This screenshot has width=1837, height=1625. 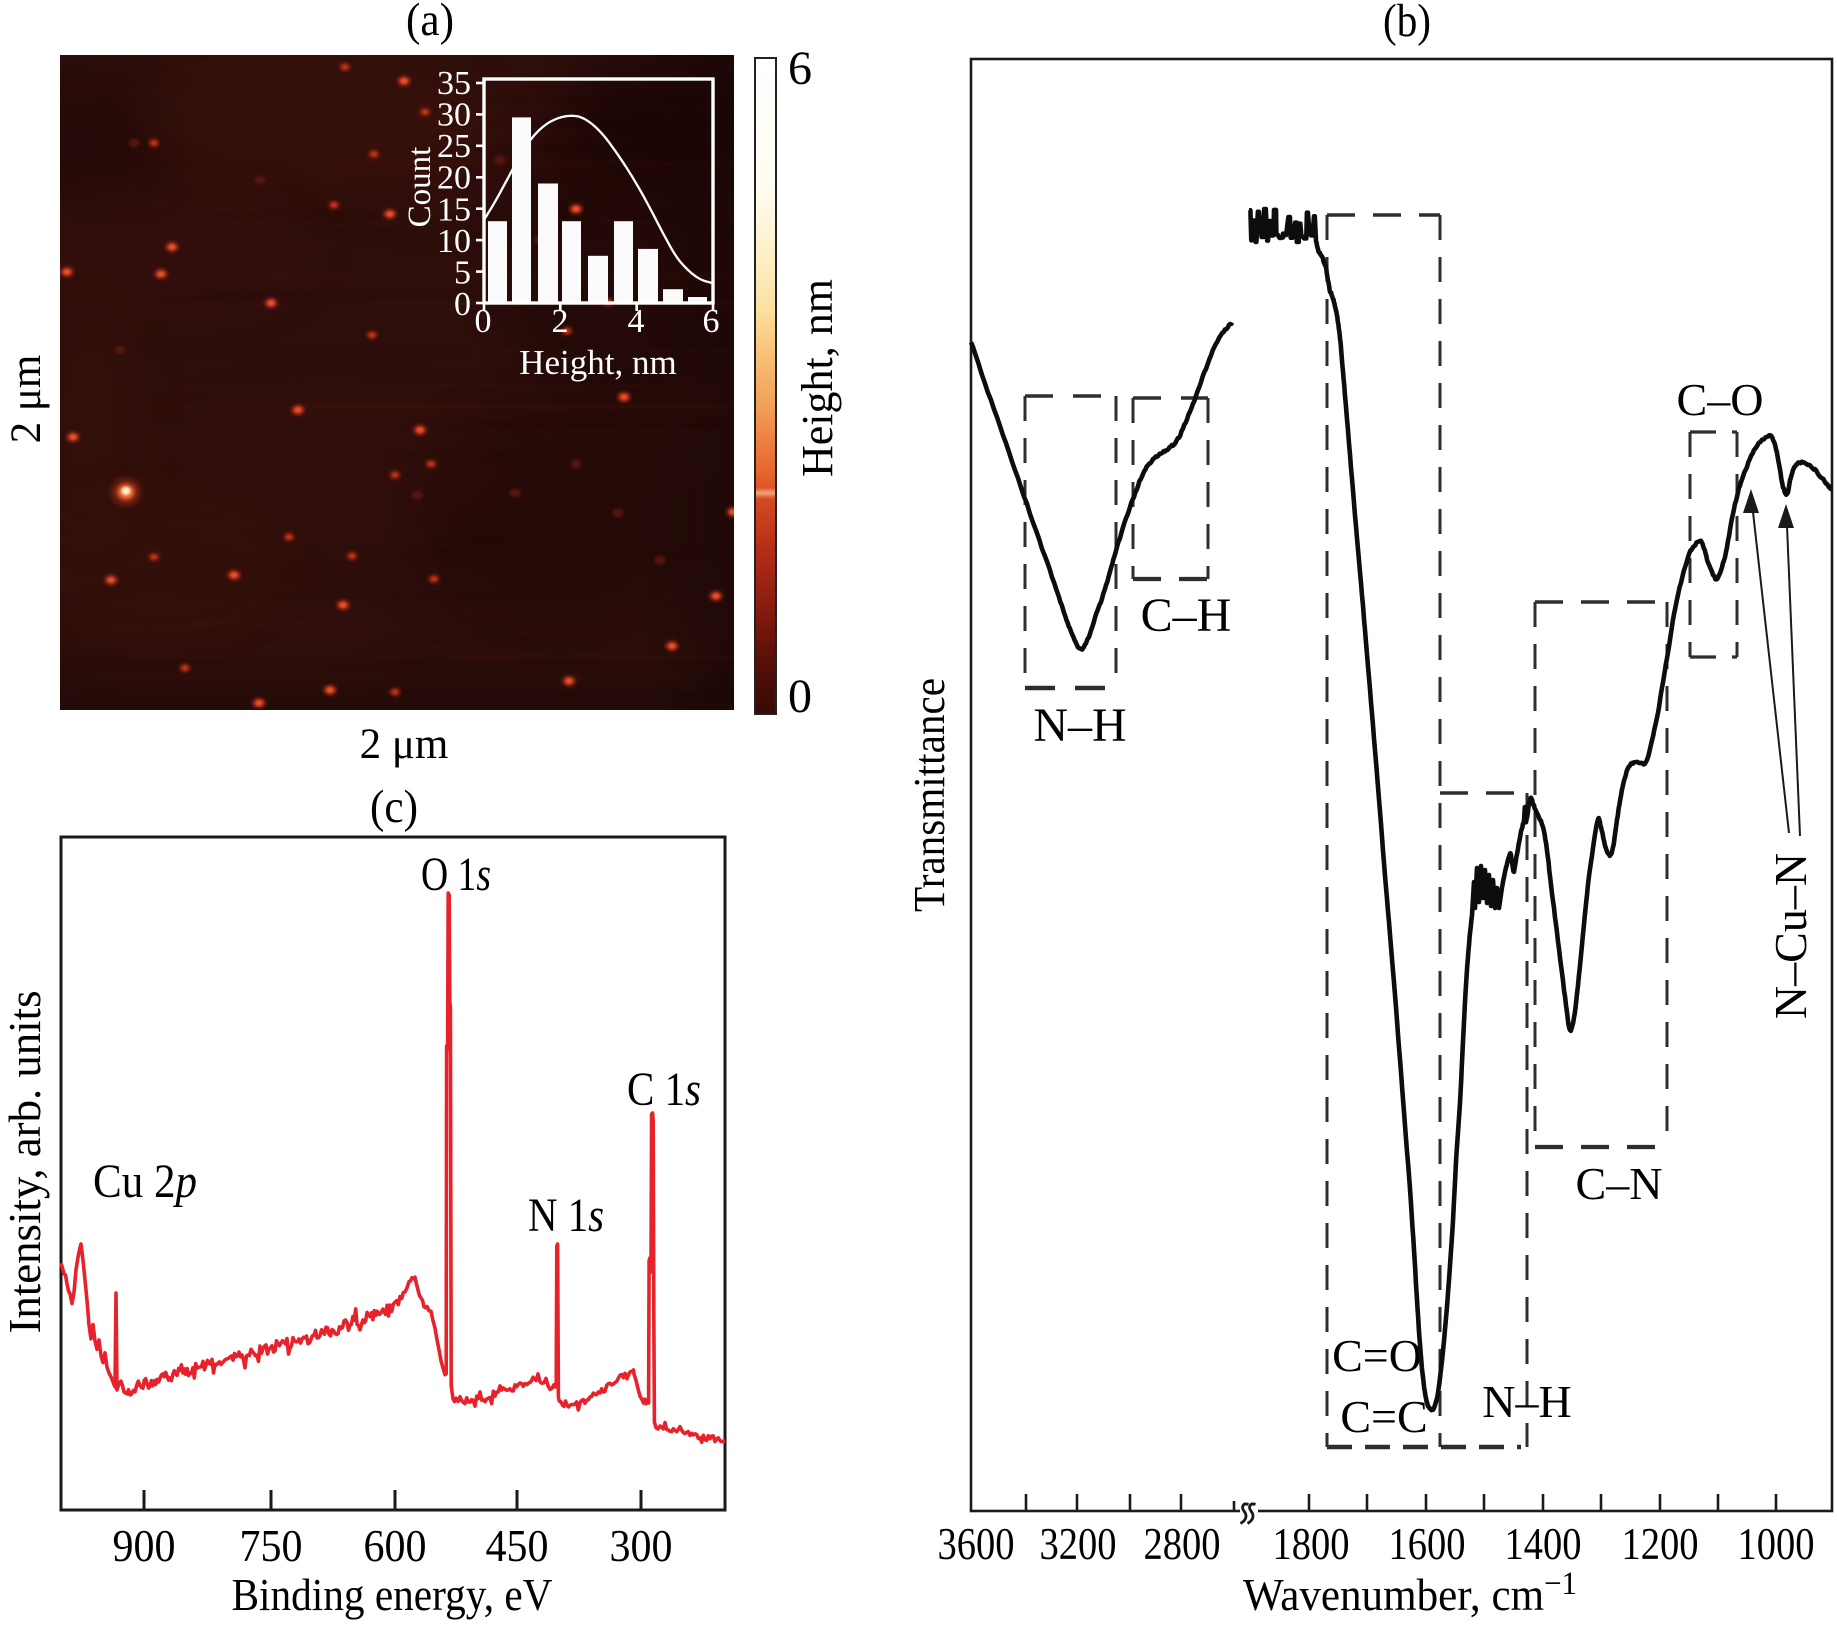 What do you see at coordinates (566, 1215) in the screenshot?
I see `svg-text: N 1s` at bounding box center [566, 1215].